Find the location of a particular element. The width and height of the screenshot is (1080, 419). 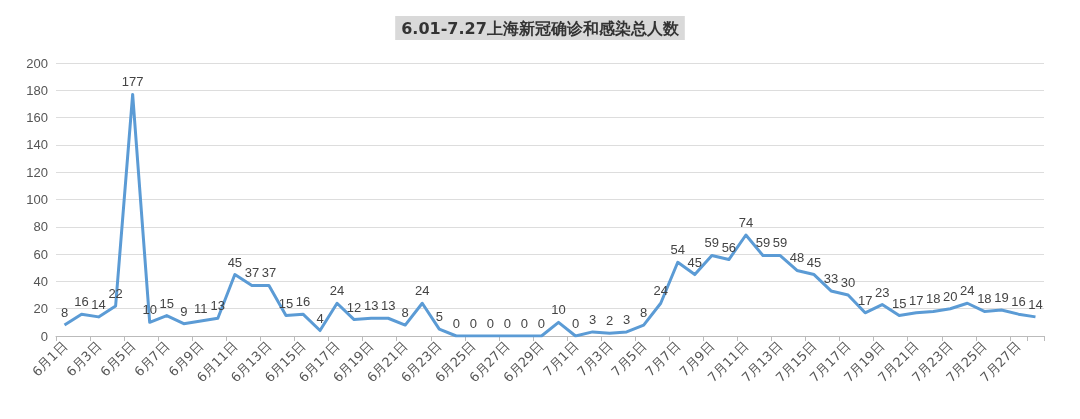

y-tick-label: 20 is located at coordinates (40, 309).